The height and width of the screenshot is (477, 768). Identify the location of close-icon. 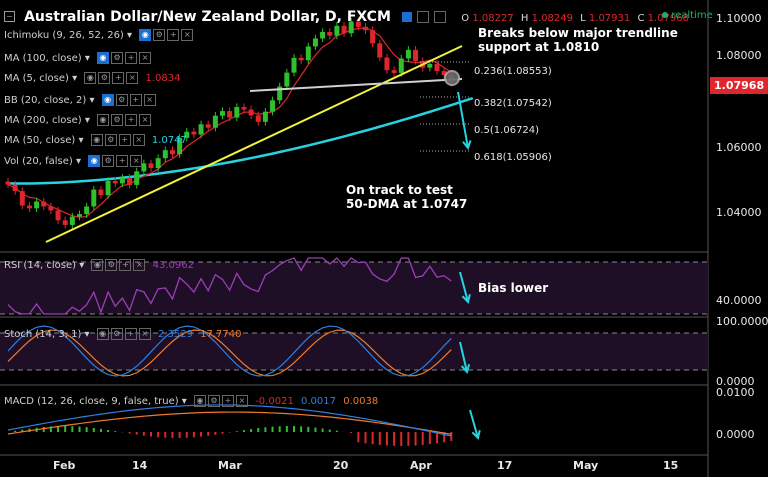
(440, 16).